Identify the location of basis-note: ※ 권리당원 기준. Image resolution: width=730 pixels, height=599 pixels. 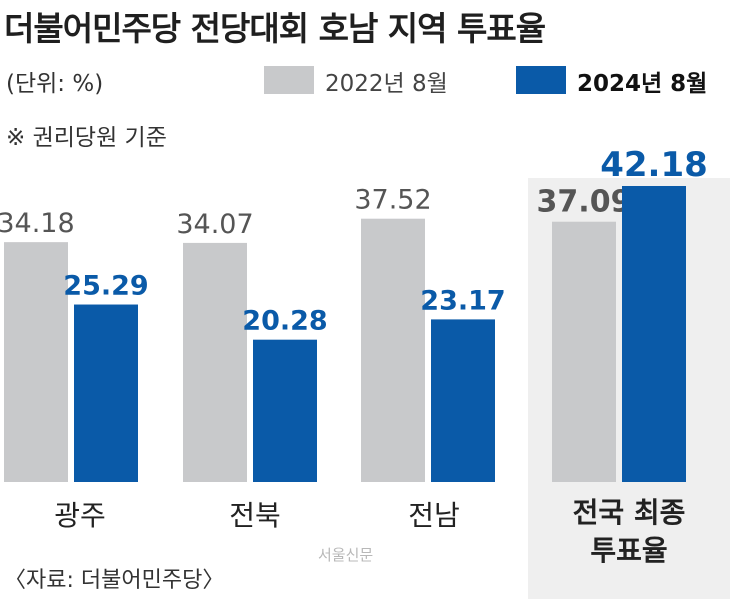
(86, 138).